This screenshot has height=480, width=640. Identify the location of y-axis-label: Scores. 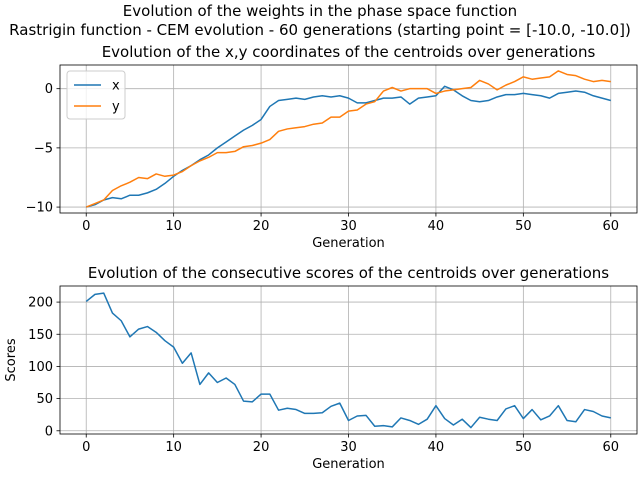
(11, 359).